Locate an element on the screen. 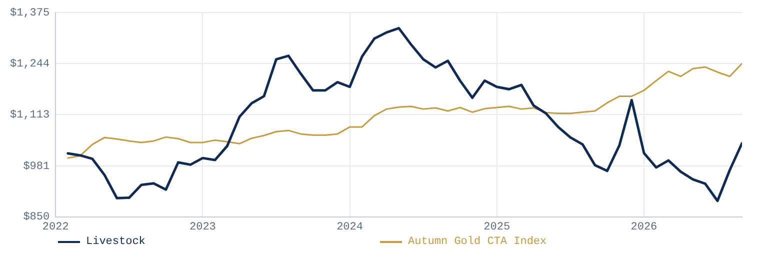 This screenshot has height=260, width=760. legend-label: Autumn Gold CTA Index is located at coordinates (477, 242).